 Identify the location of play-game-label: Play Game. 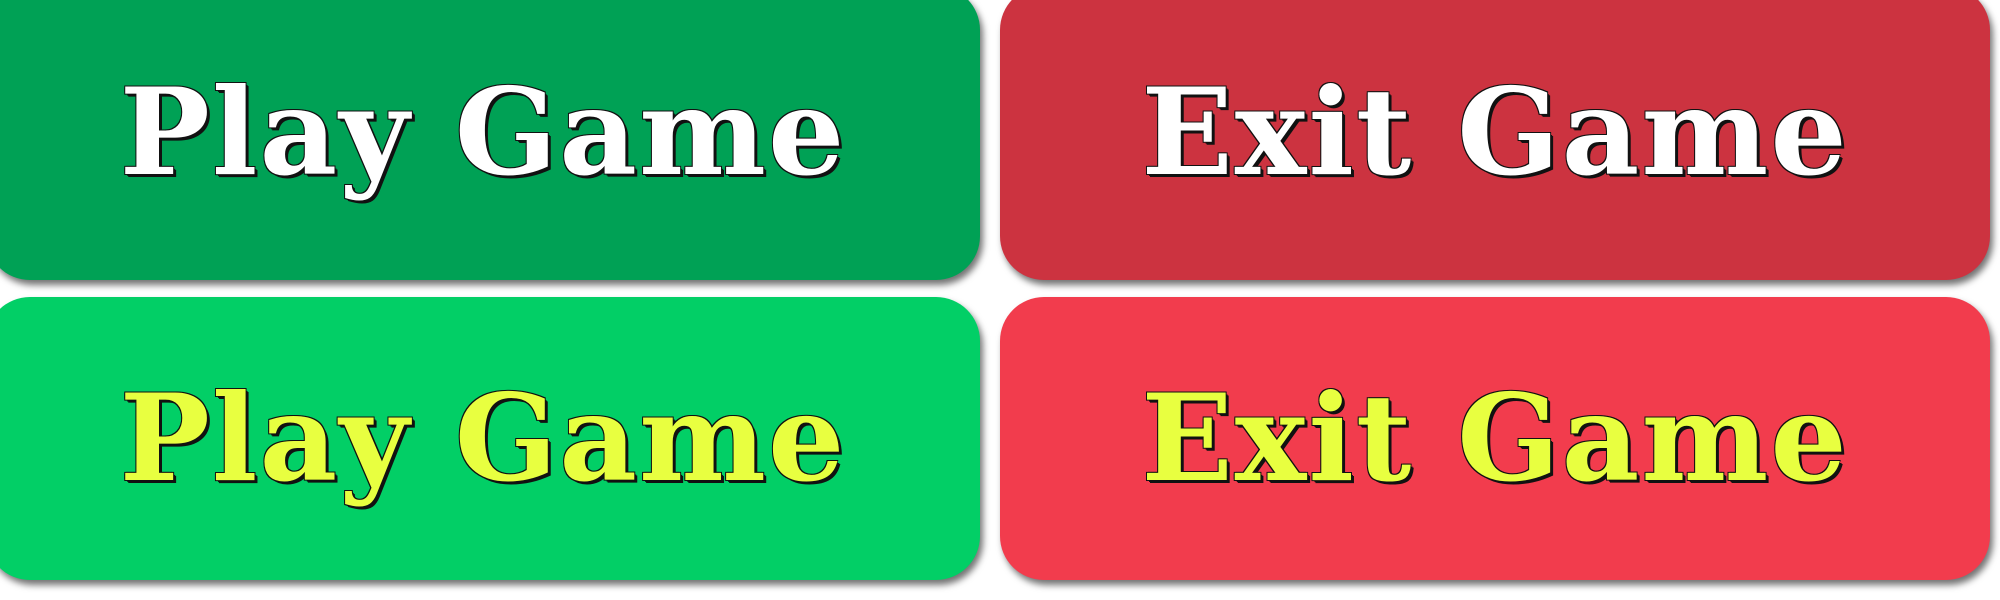
(483, 132).